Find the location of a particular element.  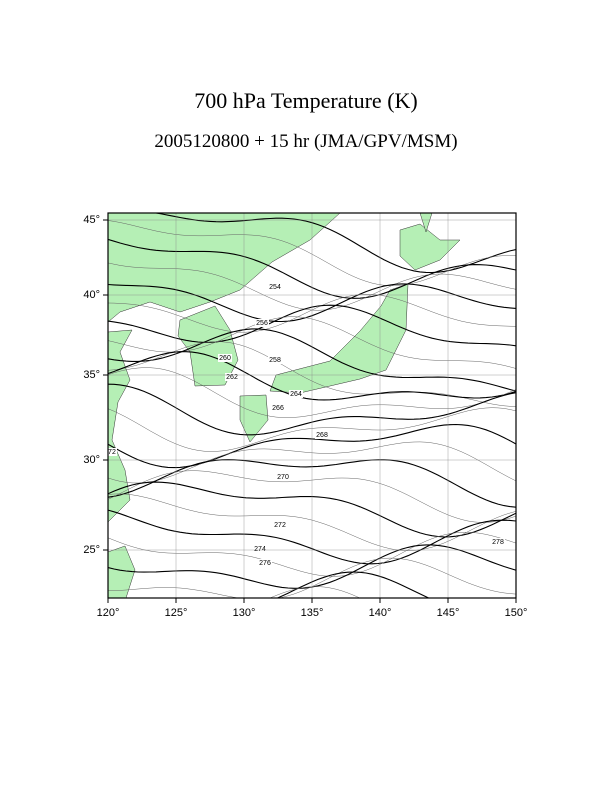

contour-label: 276 is located at coordinates (265, 563).